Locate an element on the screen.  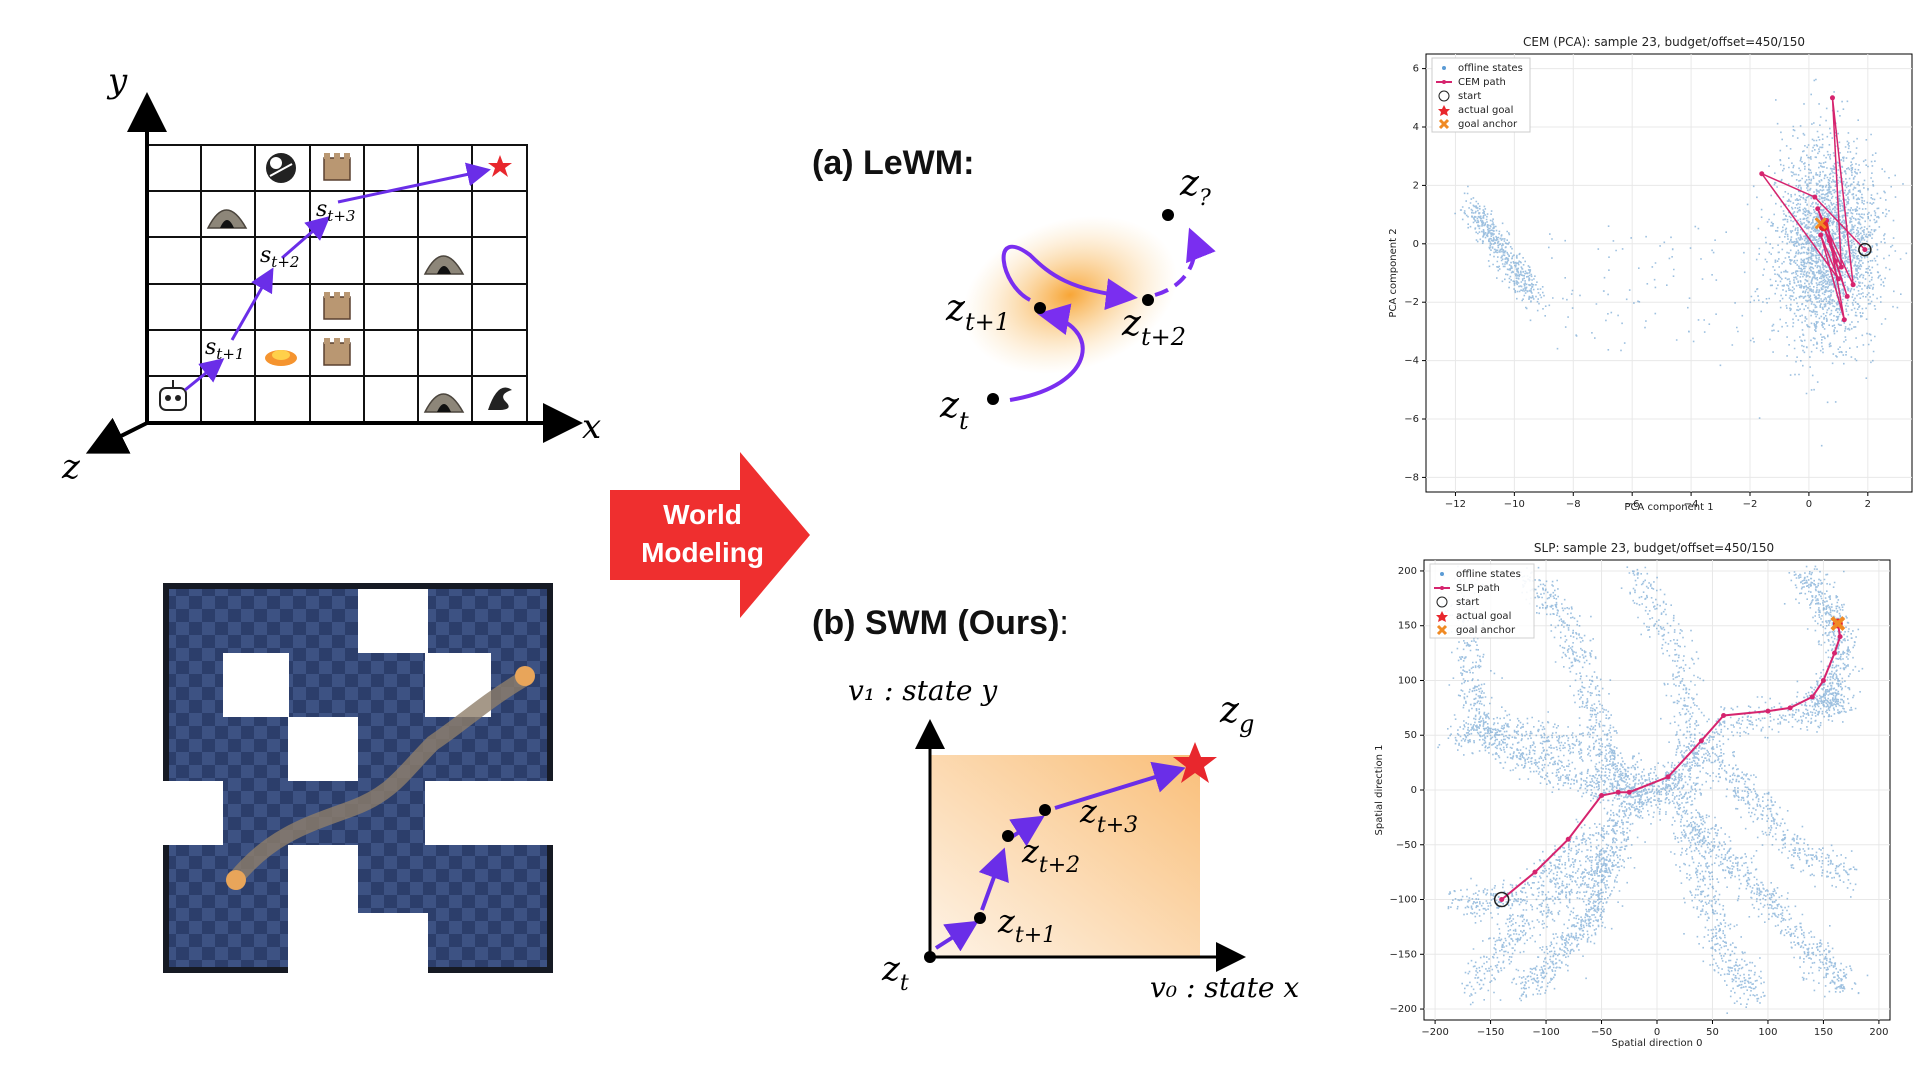
cem-start-marker is located at coordinates (1865, 249).